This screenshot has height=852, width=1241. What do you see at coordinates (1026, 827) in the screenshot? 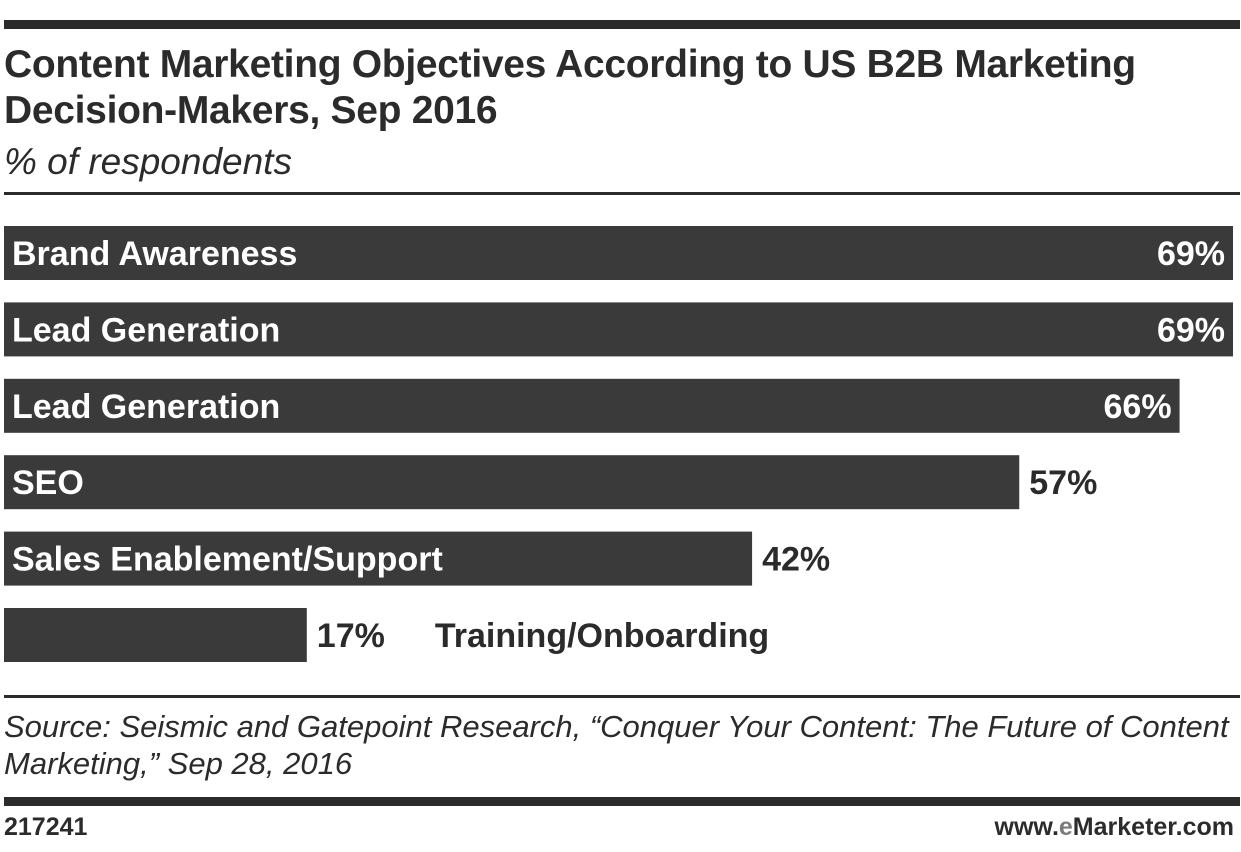
I see `site-url-prefix: www.` at bounding box center [1026, 827].